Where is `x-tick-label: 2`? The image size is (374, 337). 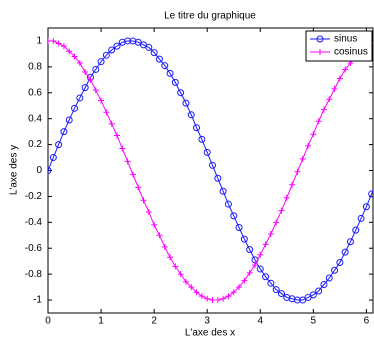 x-tick-label: 2 is located at coordinates (154, 321).